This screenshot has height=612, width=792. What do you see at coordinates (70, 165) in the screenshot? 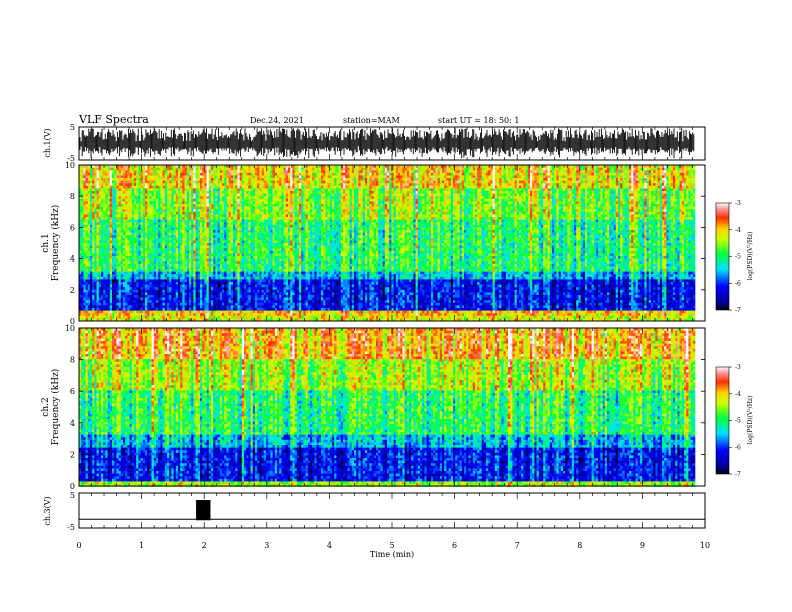
I see `ch1-spectrogram-ytick-label: 10` at bounding box center [70, 165].